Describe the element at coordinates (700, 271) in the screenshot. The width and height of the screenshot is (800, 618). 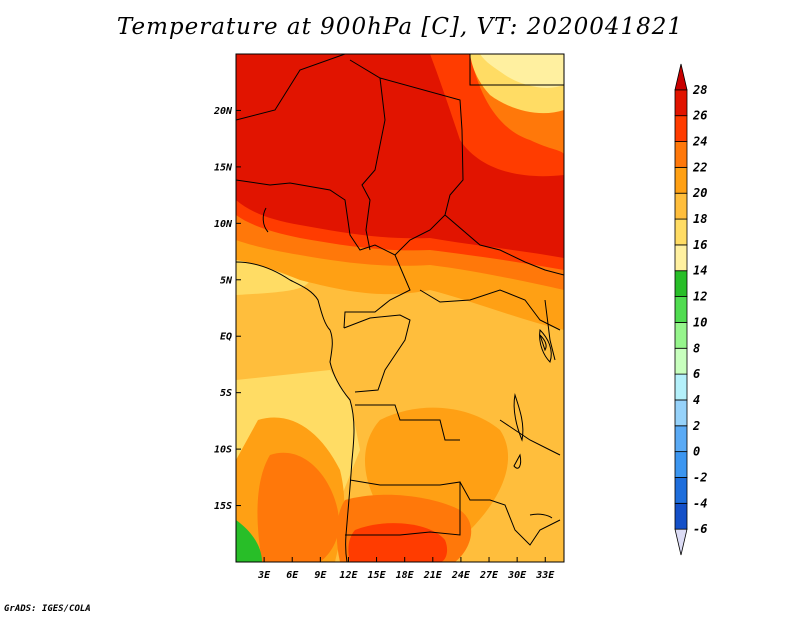
I see `colorbar-label: 14` at that location.